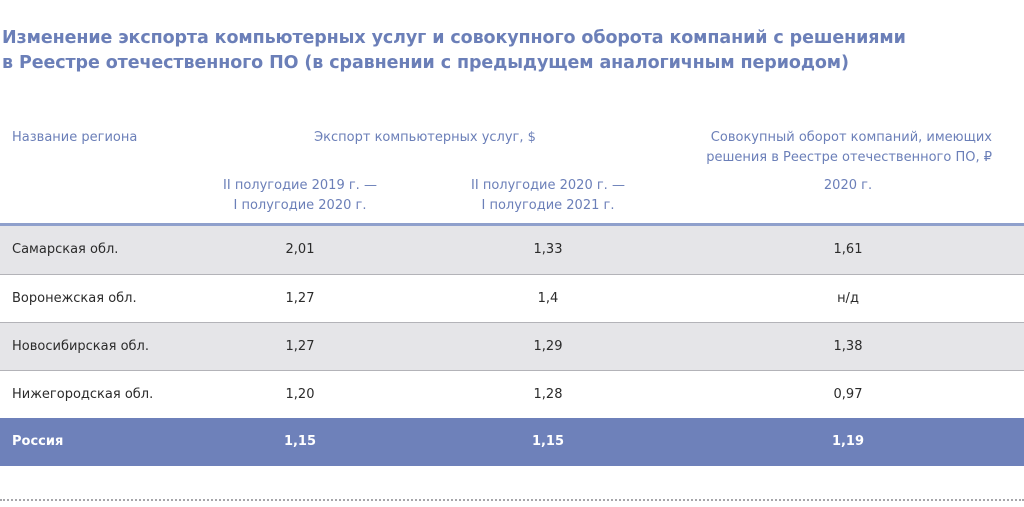  I want to click on header-period-1-line-2: I полугодие 2020 г., so click(300, 205).